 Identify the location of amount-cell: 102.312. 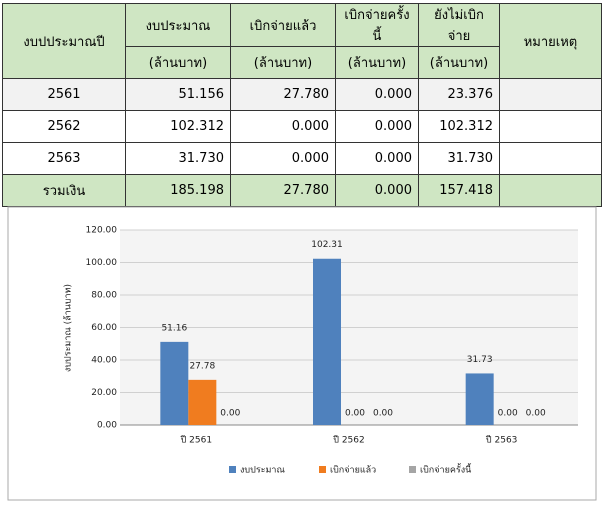
(178, 126).